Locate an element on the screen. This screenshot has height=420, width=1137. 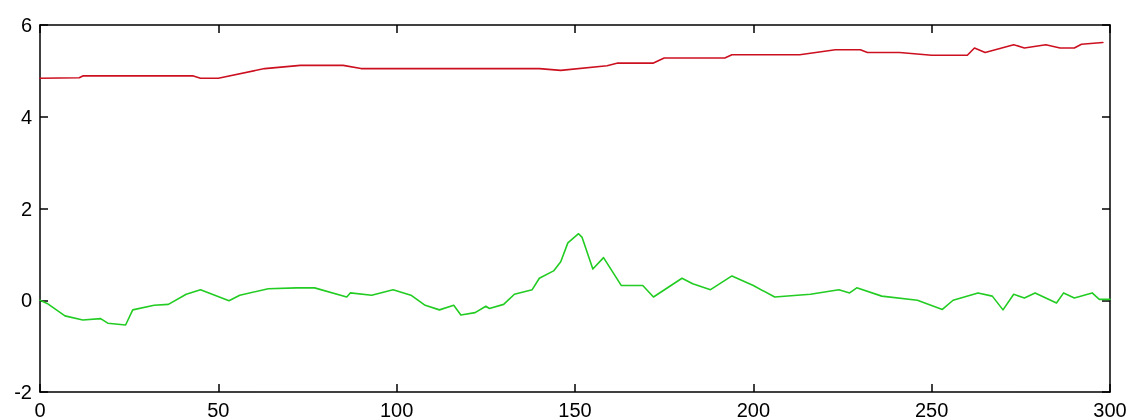
x-tick-label: 50 is located at coordinates (218, 409).